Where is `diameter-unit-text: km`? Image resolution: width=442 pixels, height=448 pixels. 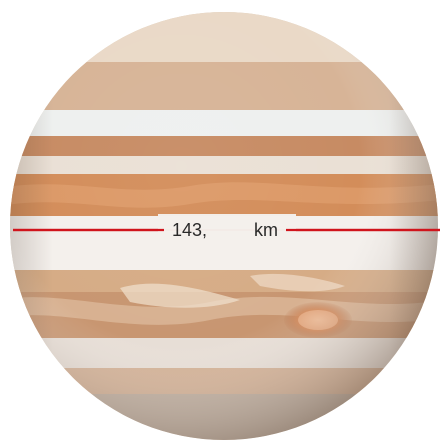
diameter-unit-text: km is located at coordinates (266, 230).